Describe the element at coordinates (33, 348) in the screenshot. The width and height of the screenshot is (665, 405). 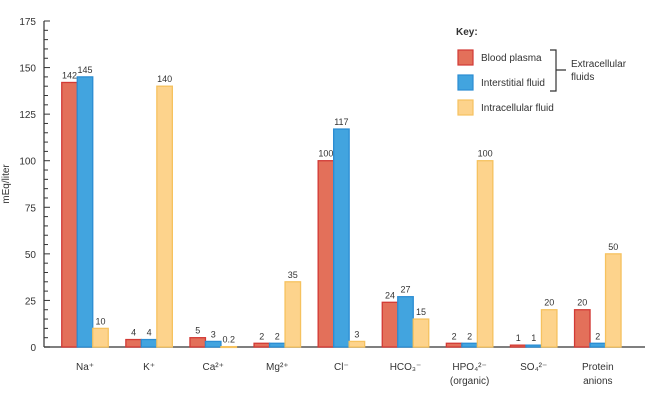
I see `y-tick-label: 0` at that location.